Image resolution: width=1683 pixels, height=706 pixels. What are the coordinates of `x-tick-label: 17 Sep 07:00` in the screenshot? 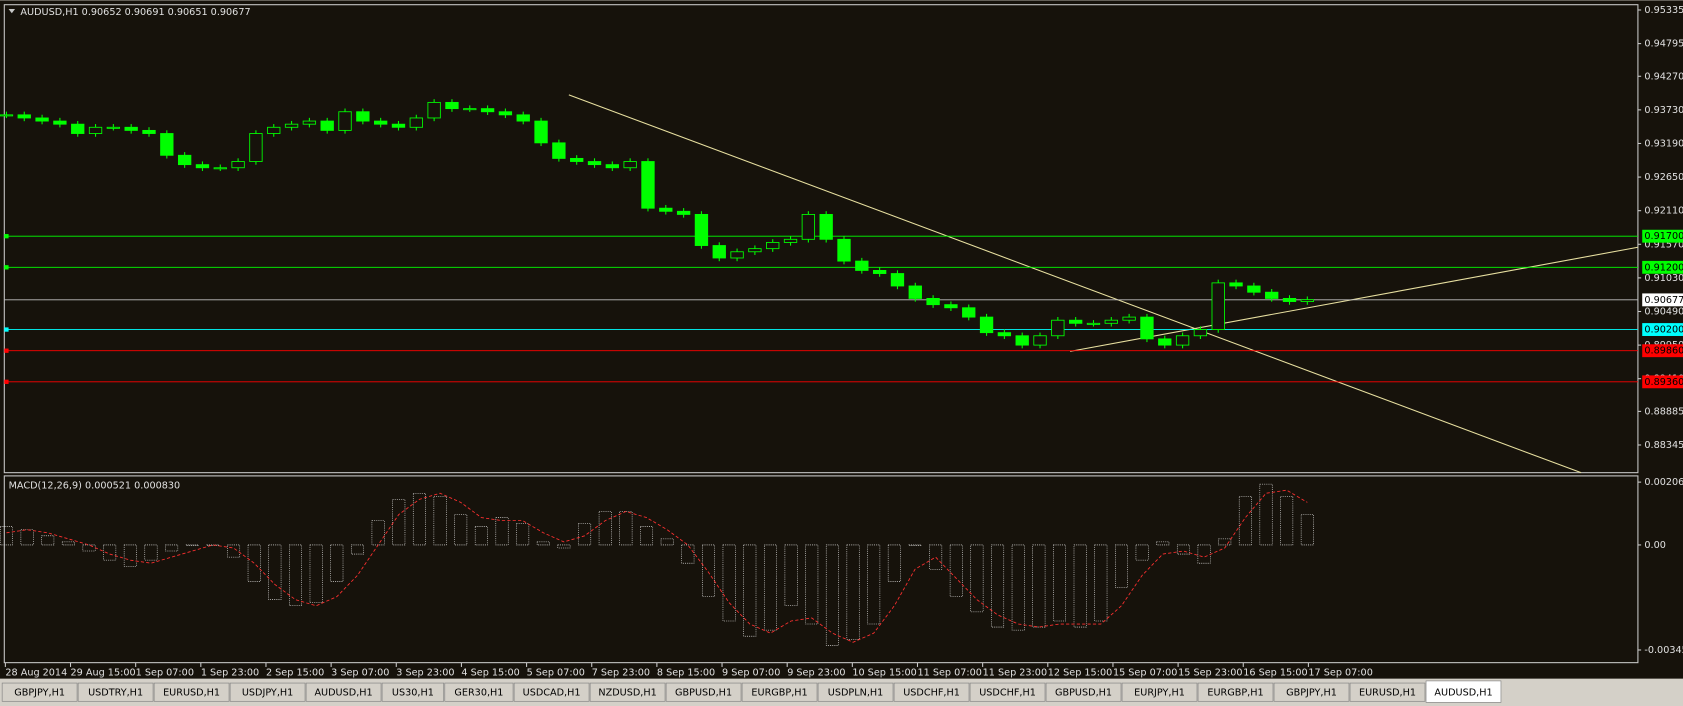 It's located at (1340, 672).